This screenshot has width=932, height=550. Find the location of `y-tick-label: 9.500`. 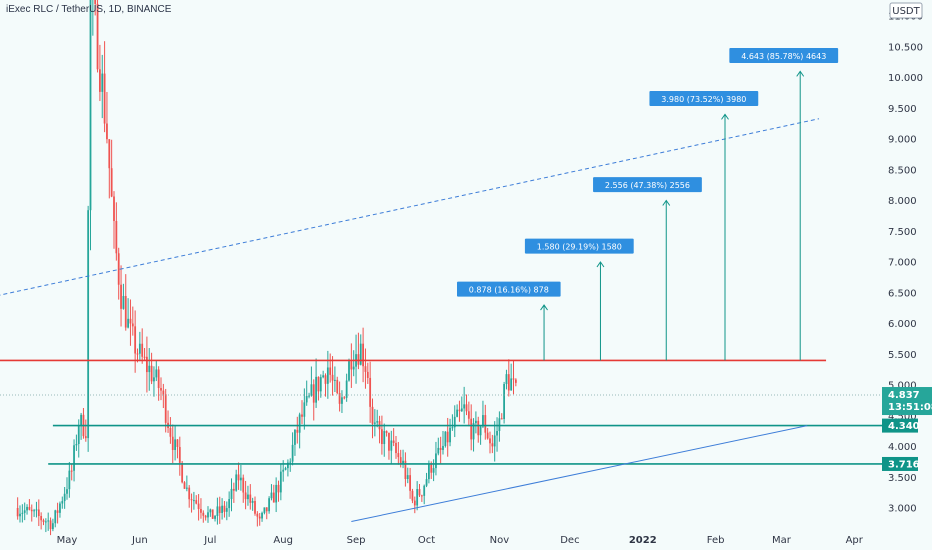

y-tick-label: 9.500 is located at coordinates (902, 109).